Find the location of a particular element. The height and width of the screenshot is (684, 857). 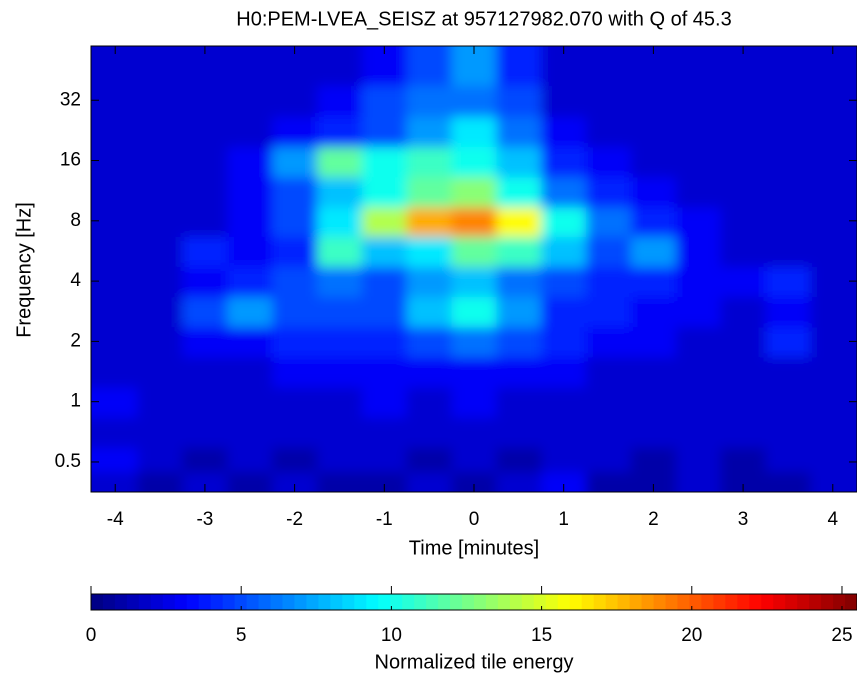

y-tick-label: 1 is located at coordinates (75, 401).